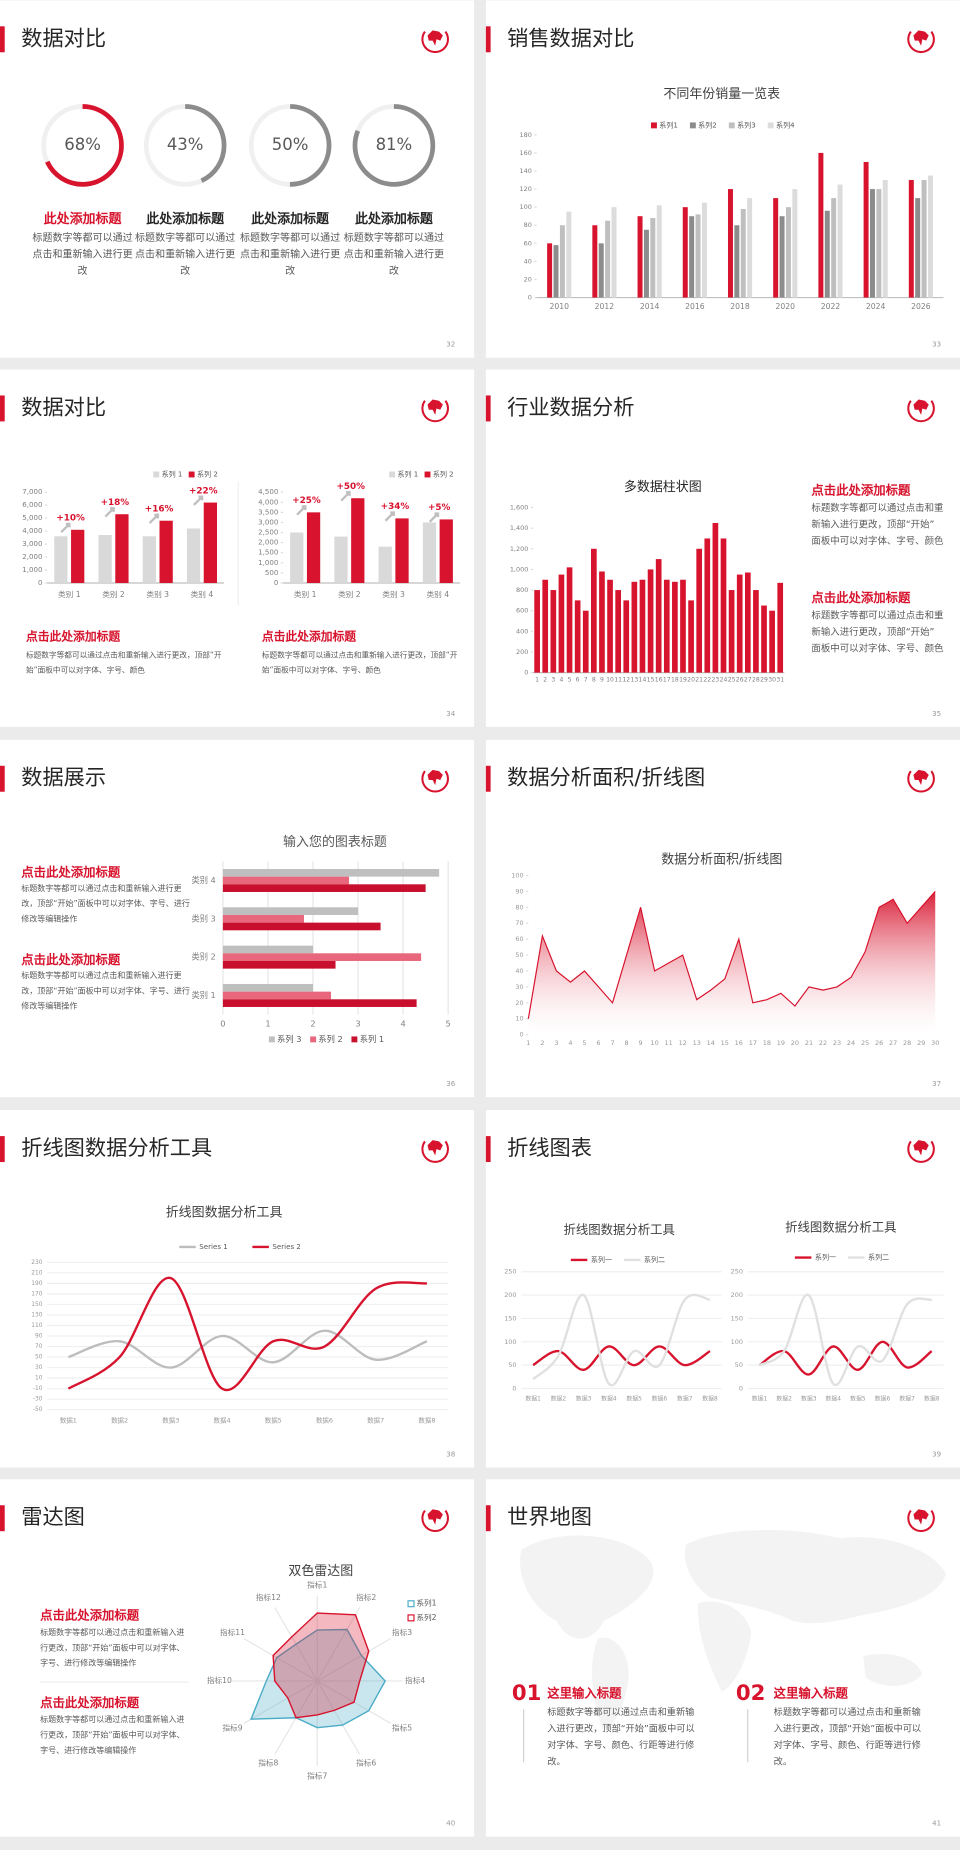 The width and height of the screenshot is (960, 1850). What do you see at coordinates (570, 407) in the screenshot?
I see `slide-title: 行业数据分析` at bounding box center [570, 407].